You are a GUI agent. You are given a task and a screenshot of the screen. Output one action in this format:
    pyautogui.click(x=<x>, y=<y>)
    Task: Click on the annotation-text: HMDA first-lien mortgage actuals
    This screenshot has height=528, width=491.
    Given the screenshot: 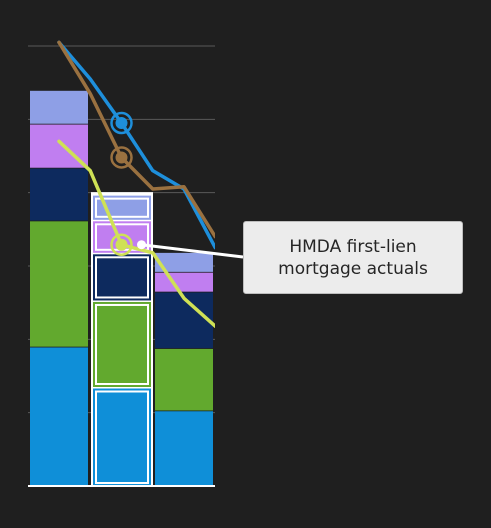 What is the action you would take?
    pyautogui.click(x=353, y=257)
    